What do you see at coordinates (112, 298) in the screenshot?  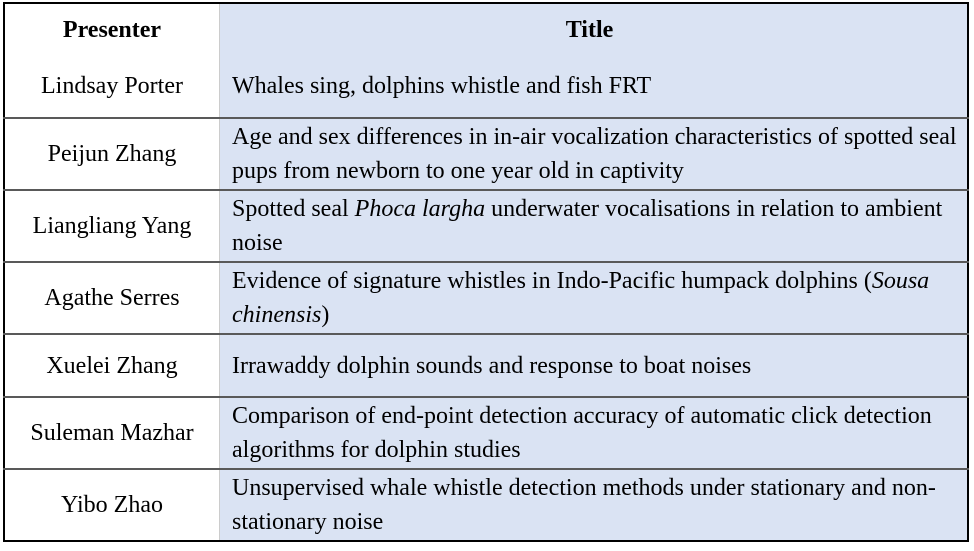 I see `presenter-cell: Agathe Serres` at bounding box center [112, 298].